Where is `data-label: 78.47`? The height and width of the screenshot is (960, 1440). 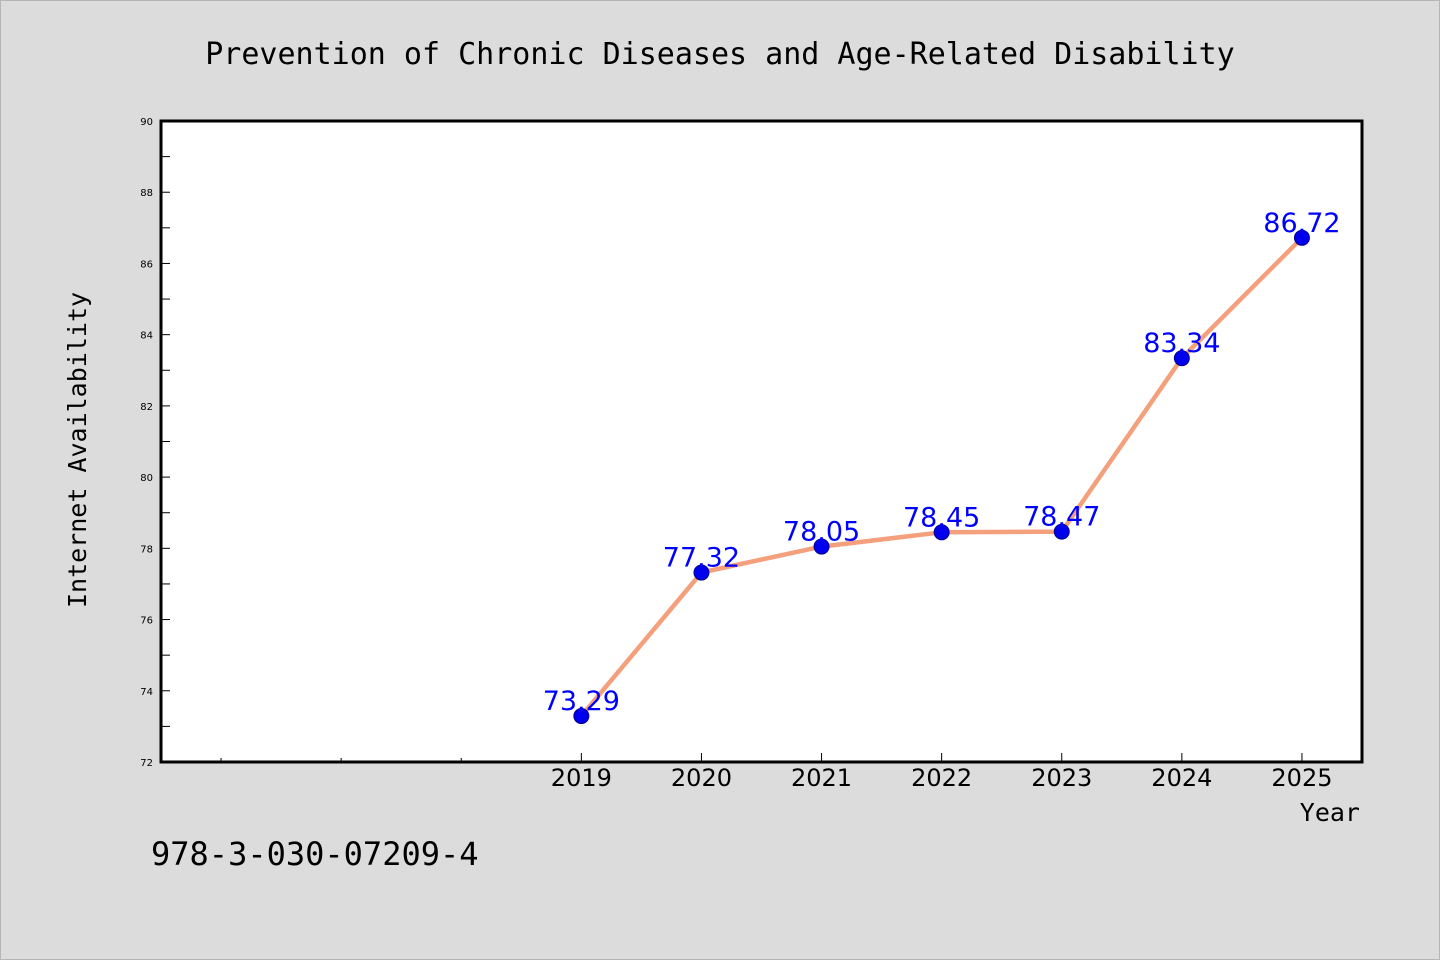 data-label: 78.47 is located at coordinates (1061, 517).